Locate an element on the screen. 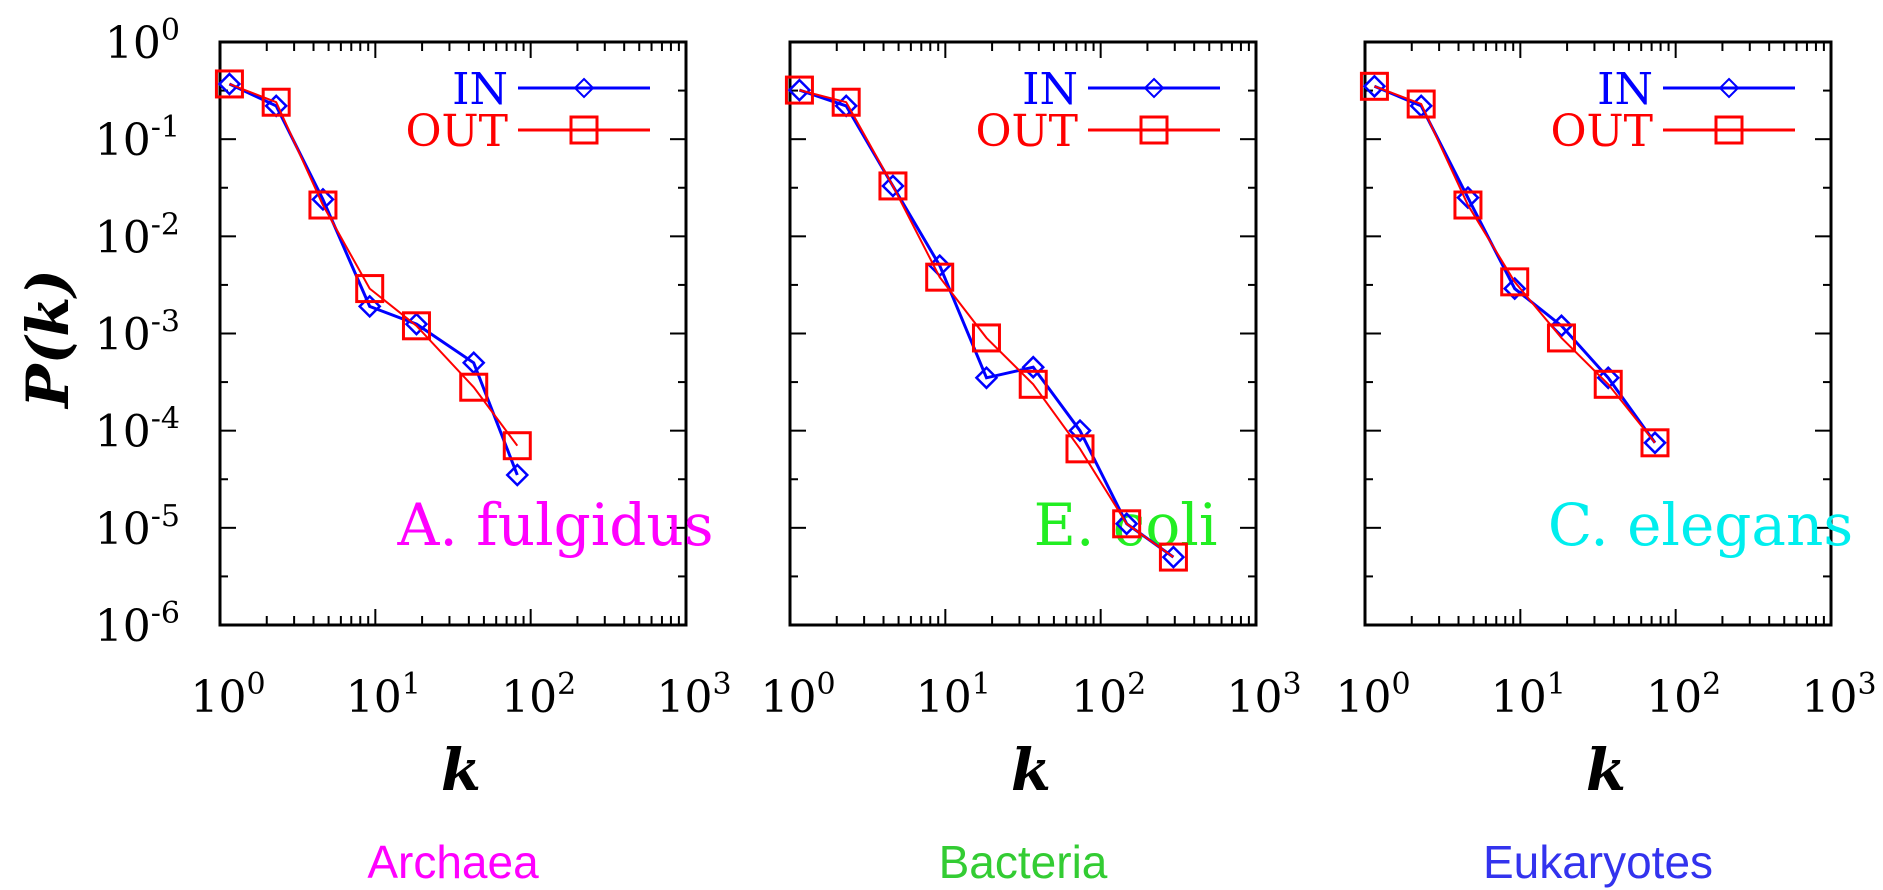 The height and width of the screenshot is (890, 1883). y-tick-label: 10⁻⁴ is located at coordinates (137, 430).